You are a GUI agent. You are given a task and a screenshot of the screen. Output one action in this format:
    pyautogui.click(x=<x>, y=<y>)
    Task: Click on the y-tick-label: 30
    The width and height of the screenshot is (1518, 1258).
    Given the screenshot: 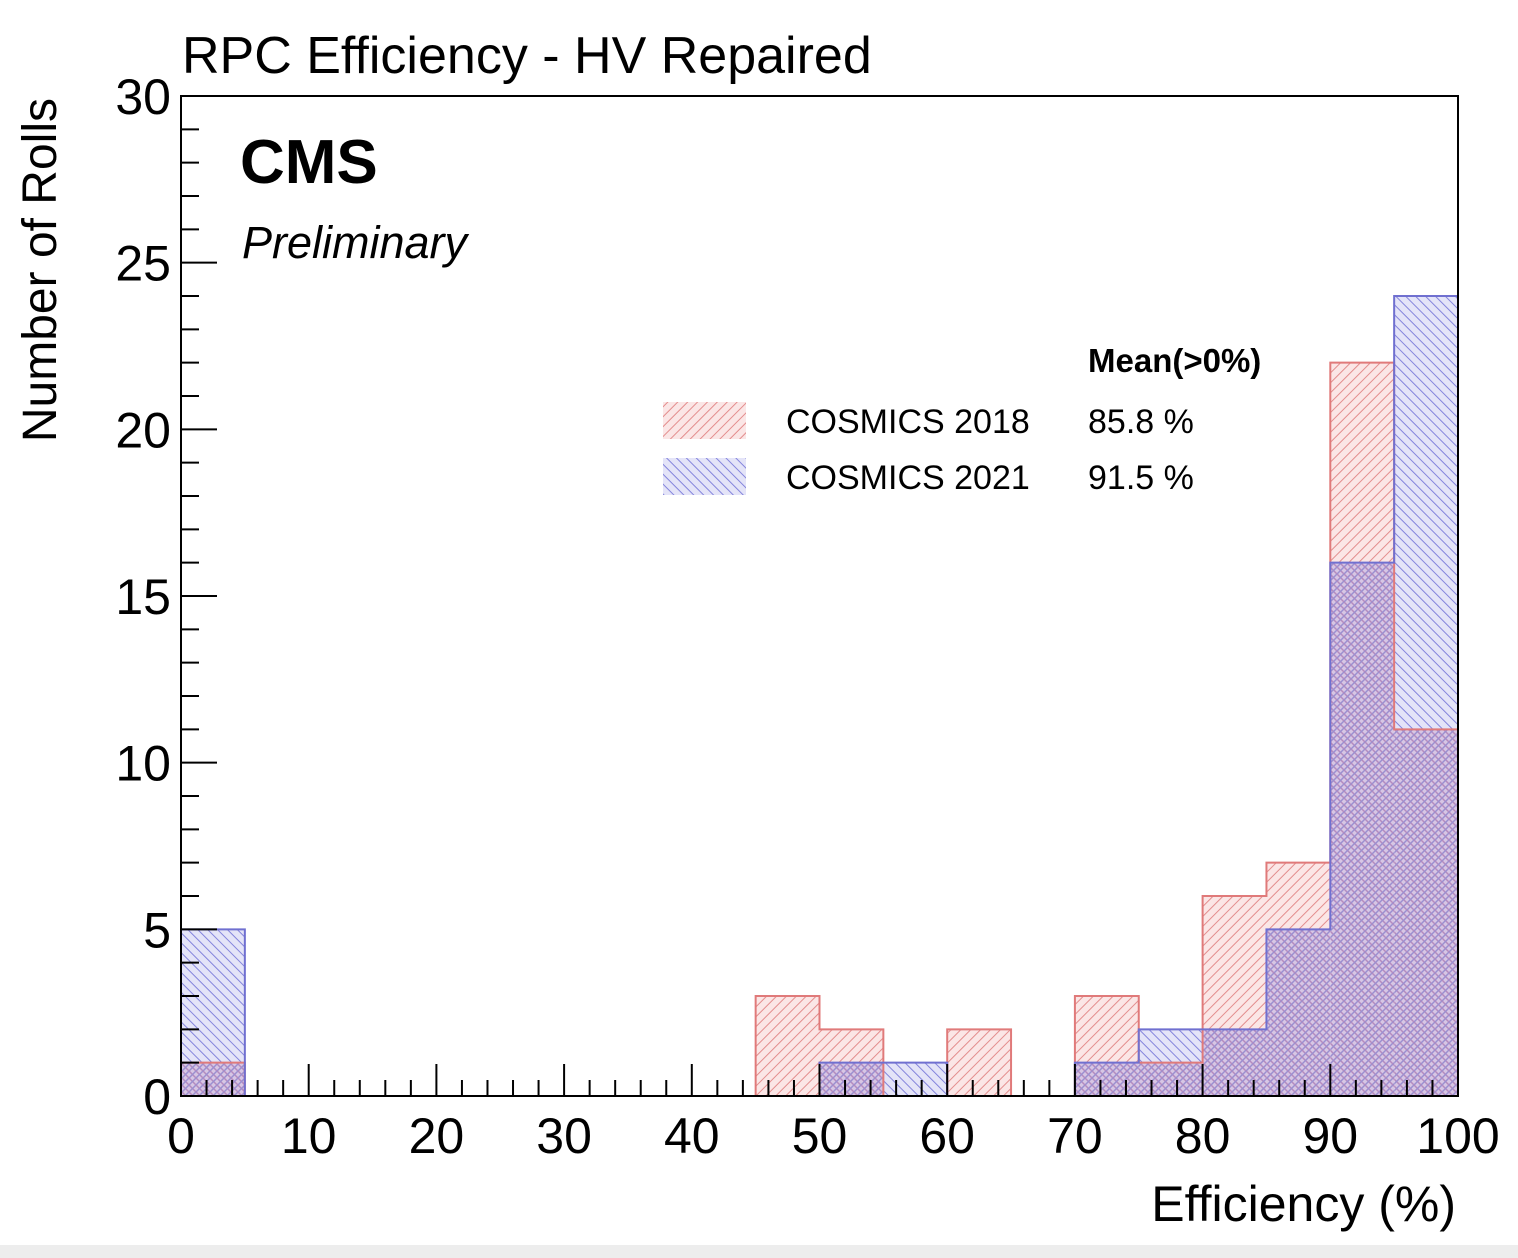 What is the action you would take?
    pyautogui.click(x=143, y=97)
    